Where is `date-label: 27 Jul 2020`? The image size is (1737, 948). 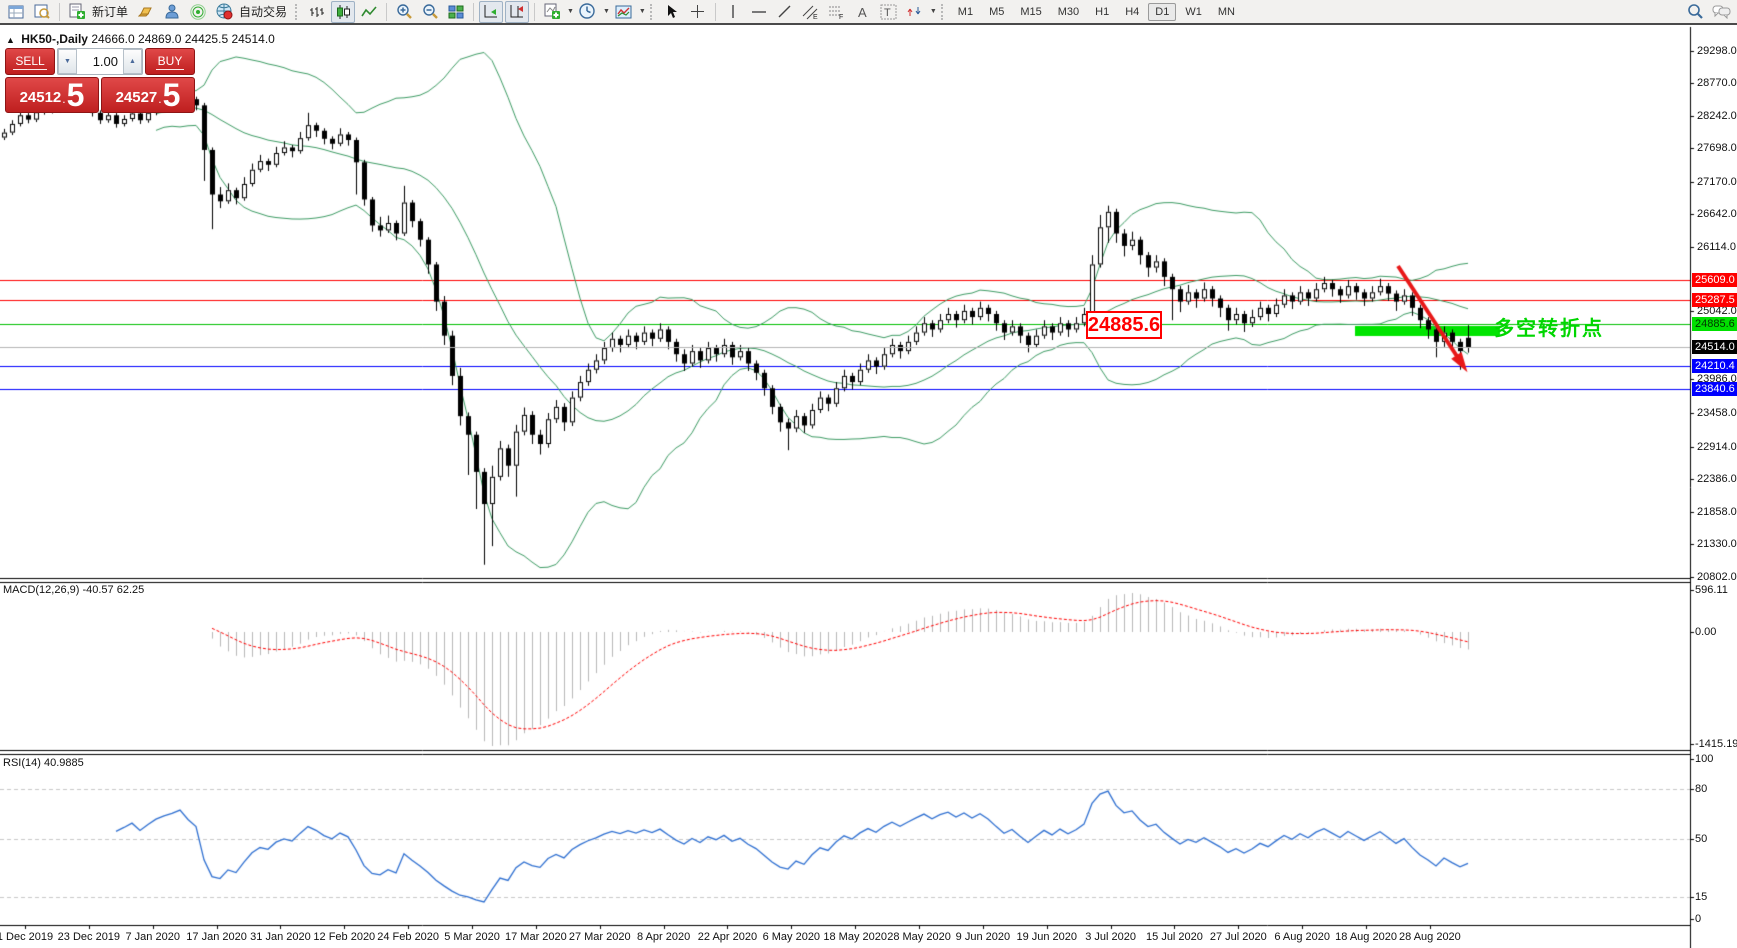 date-label: 27 Jul 2020 is located at coordinates (1238, 937).